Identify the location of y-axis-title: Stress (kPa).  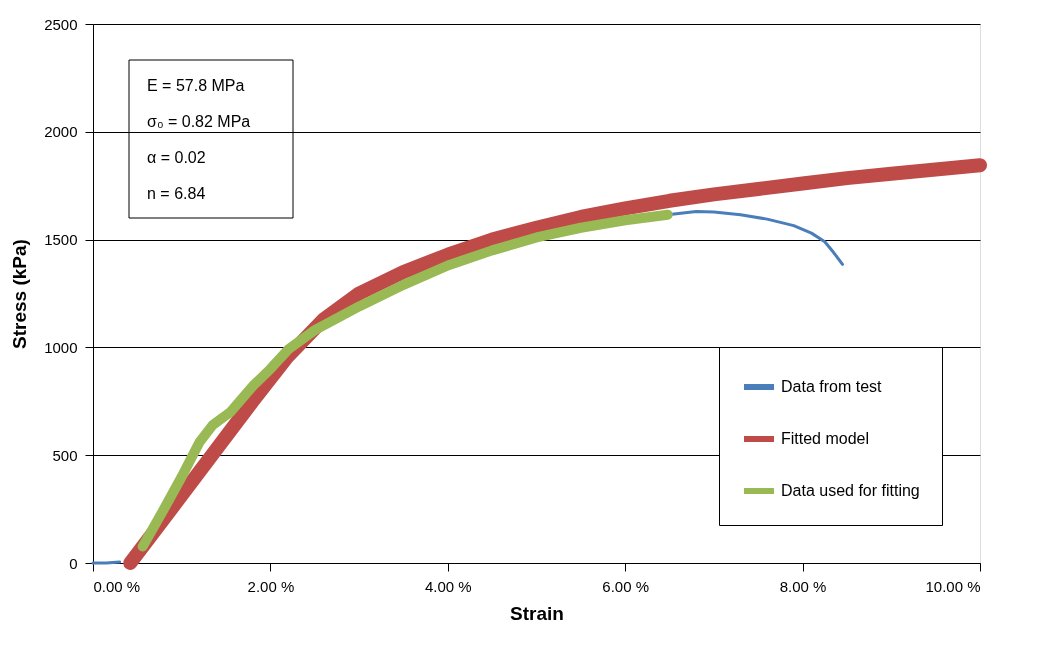
(20, 294).